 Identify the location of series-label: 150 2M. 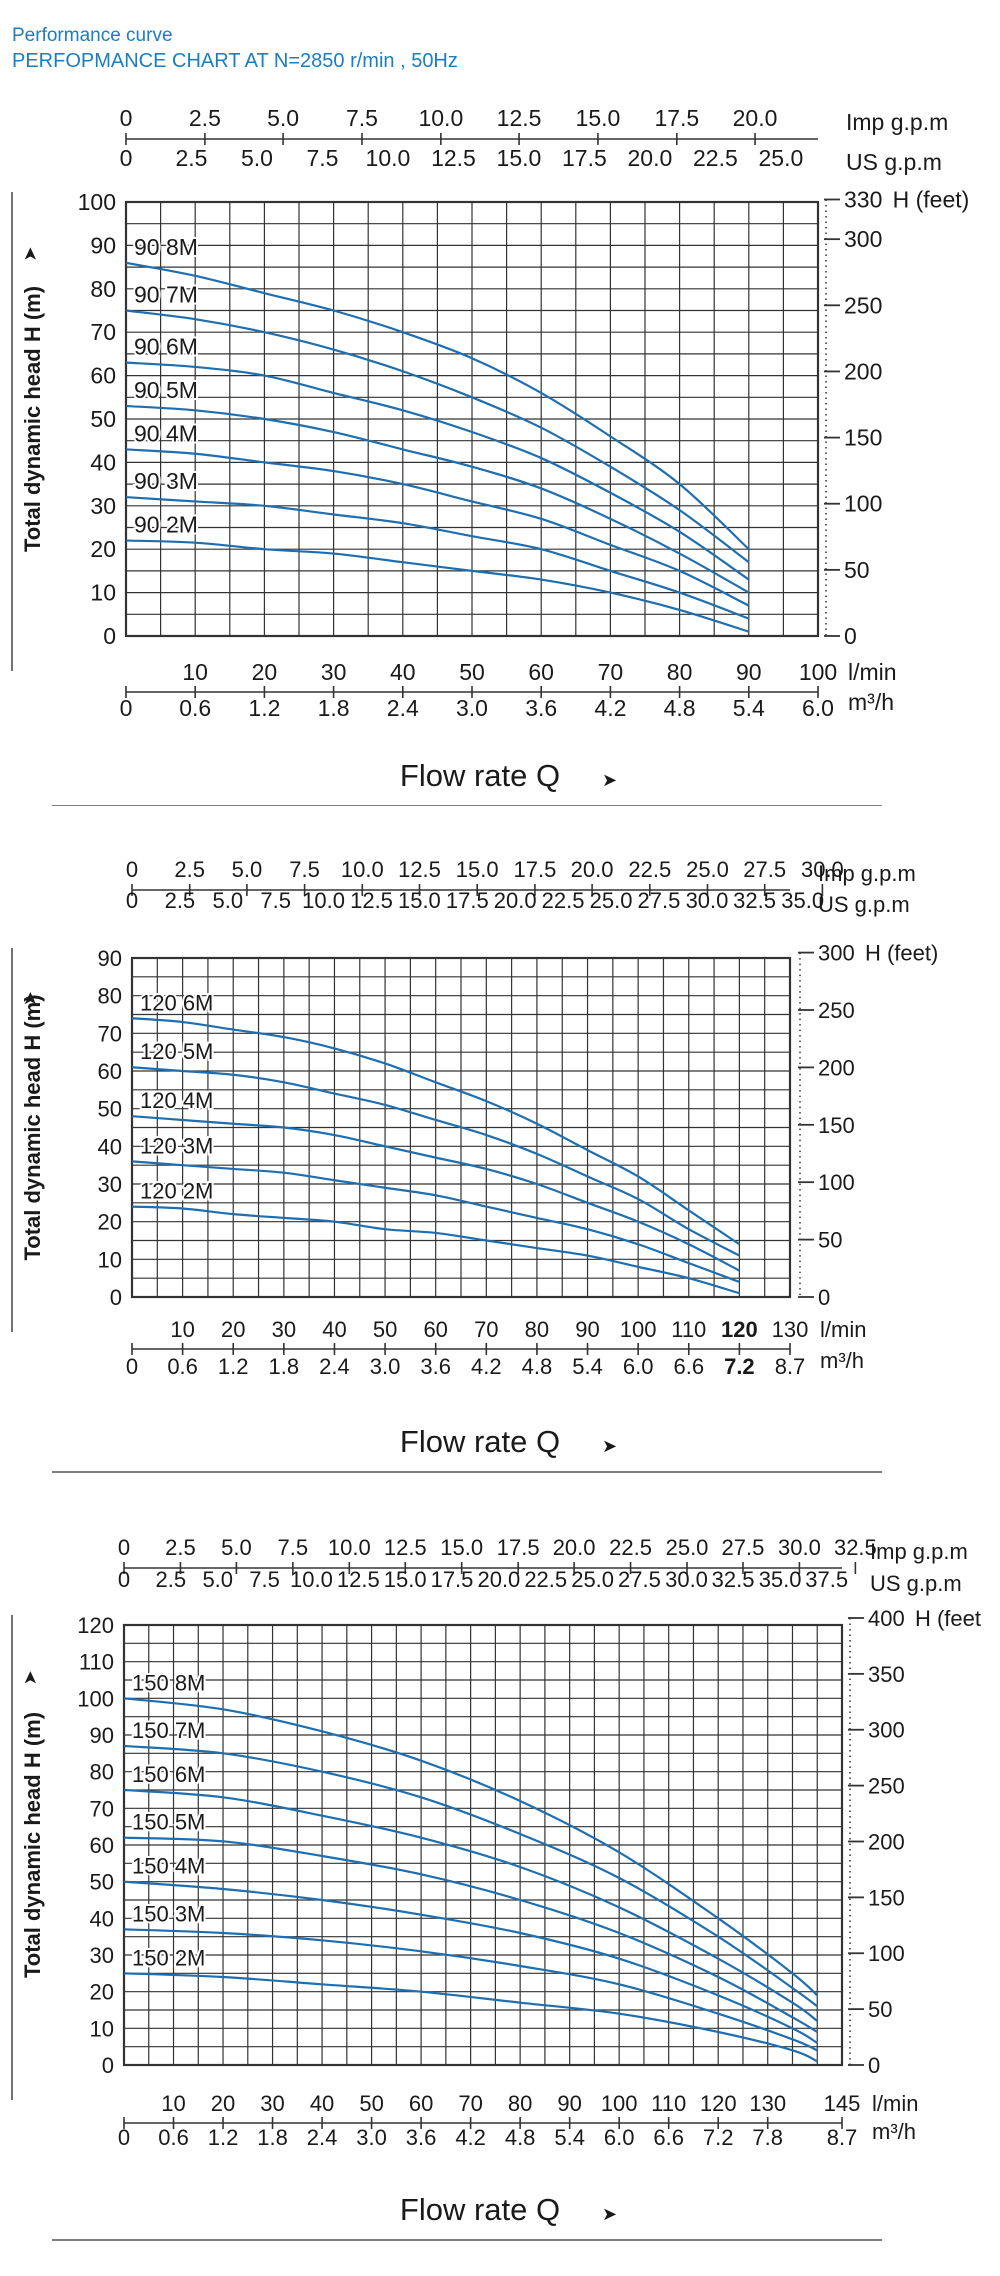
(168, 1957).